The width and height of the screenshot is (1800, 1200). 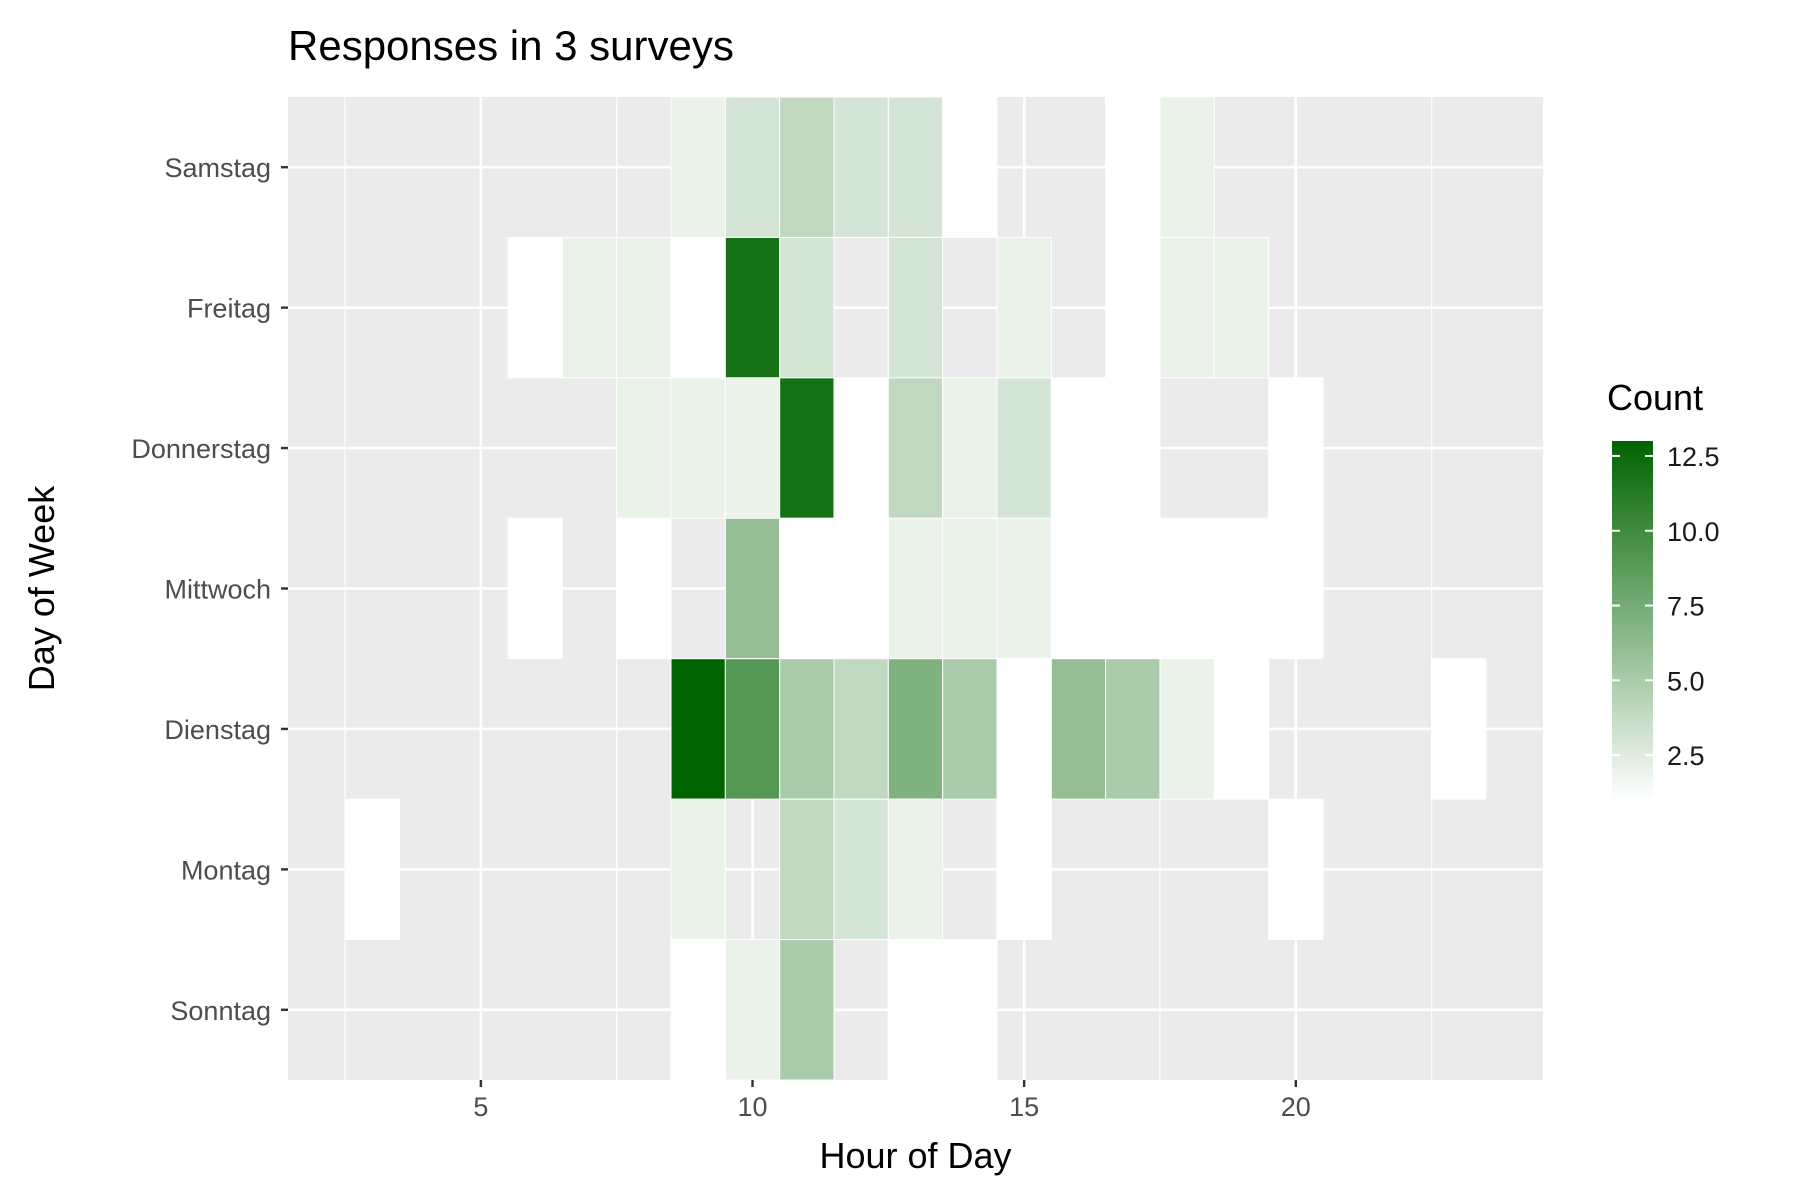 What do you see at coordinates (480, 1107) in the screenshot?
I see `x-tick-label: 5` at bounding box center [480, 1107].